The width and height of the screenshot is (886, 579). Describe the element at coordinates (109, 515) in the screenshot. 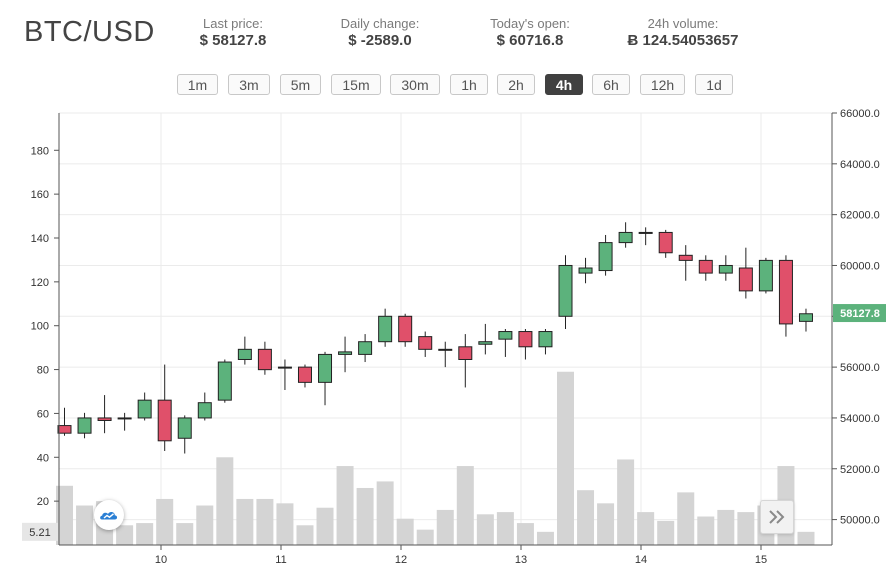

I see `tradingview-cloud-icon` at that location.